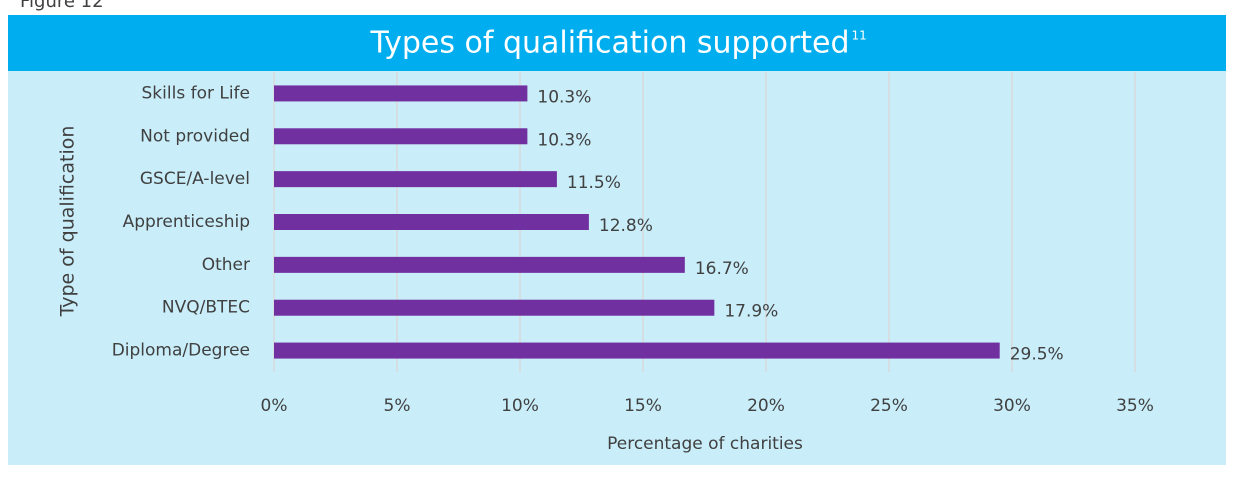 The height and width of the screenshot is (477, 1236). Describe the element at coordinates (397, 406) in the screenshot. I see `x-tick-label: 5%` at that location.